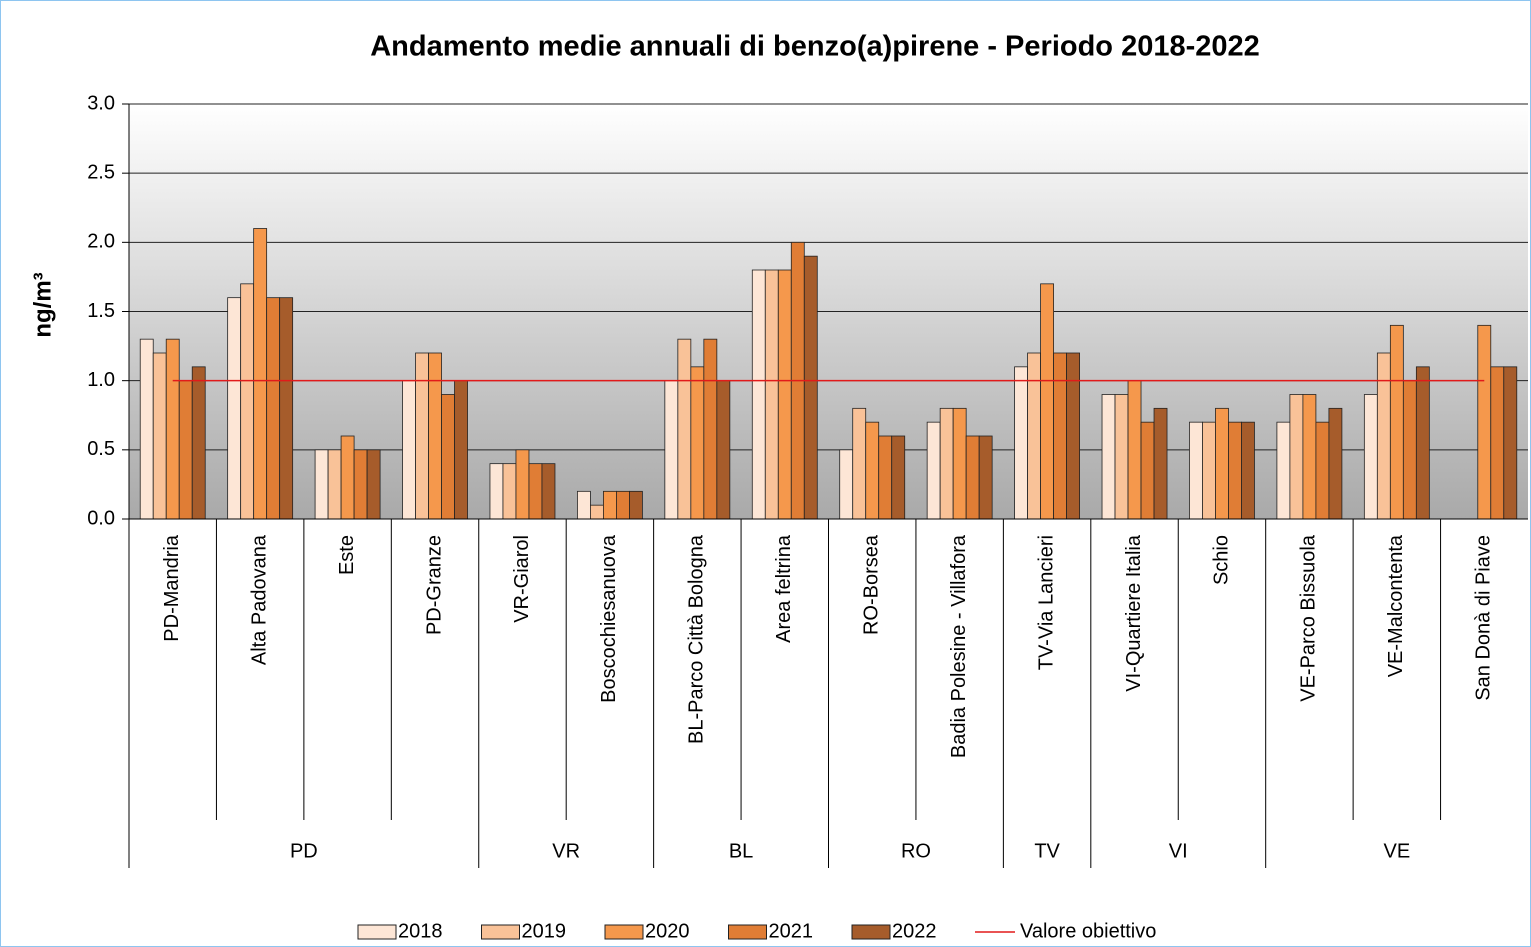  What do you see at coordinates (1046, 602) in the screenshot?
I see `x-tick-label: TV-Via Lancieri` at bounding box center [1046, 602].